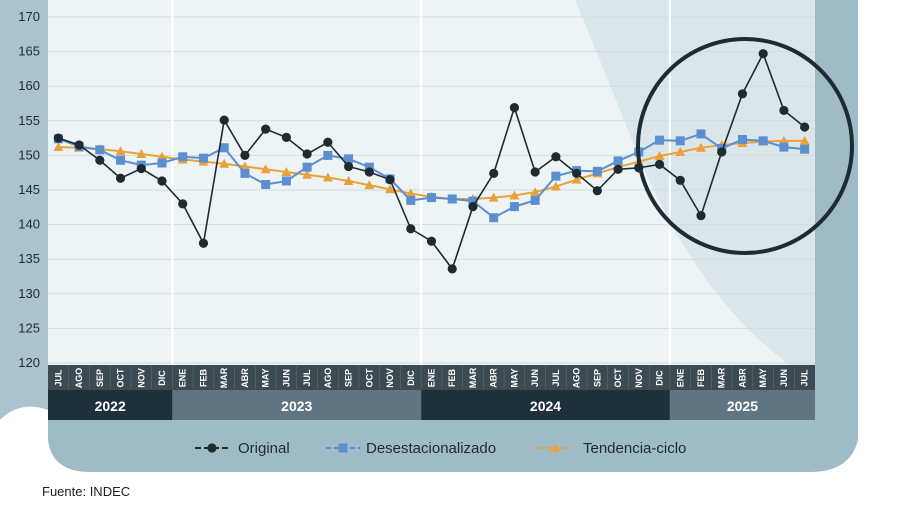 This screenshot has width=900, height=505. Describe the element at coordinates (452, 377) in the screenshot. I see `x-tick-label: FEB` at that location.